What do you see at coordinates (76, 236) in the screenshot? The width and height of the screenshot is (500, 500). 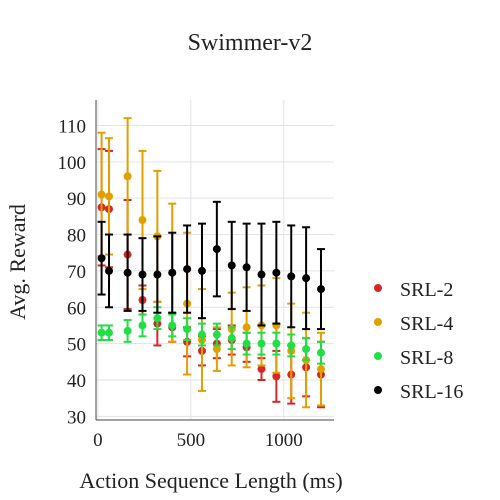 I see `y-tick-label: 80` at bounding box center [76, 236].